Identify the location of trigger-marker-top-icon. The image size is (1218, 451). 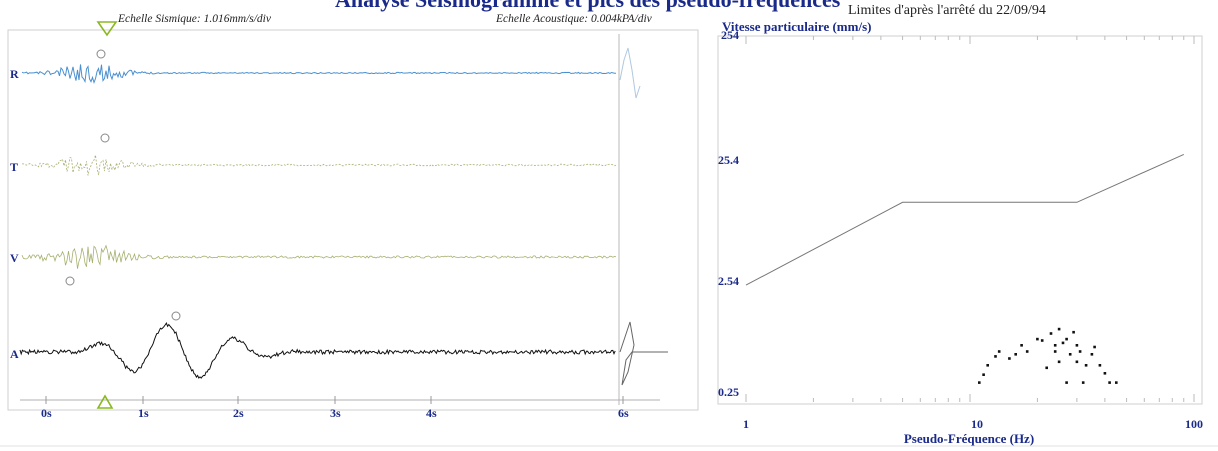
(107, 29).